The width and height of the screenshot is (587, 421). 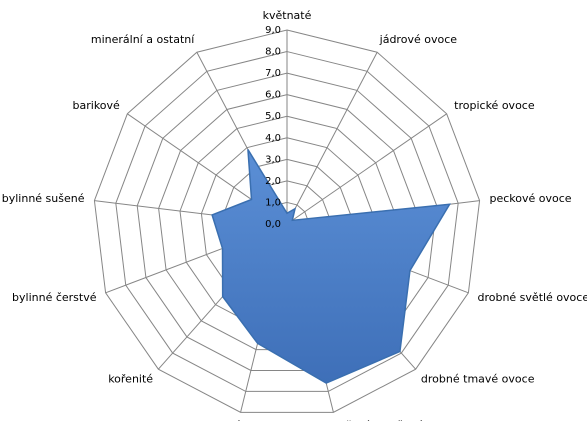 What do you see at coordinates (494, 105) in the screenshot?
I see `category-label: tropické ovoce` at bounding box center [494, 105].